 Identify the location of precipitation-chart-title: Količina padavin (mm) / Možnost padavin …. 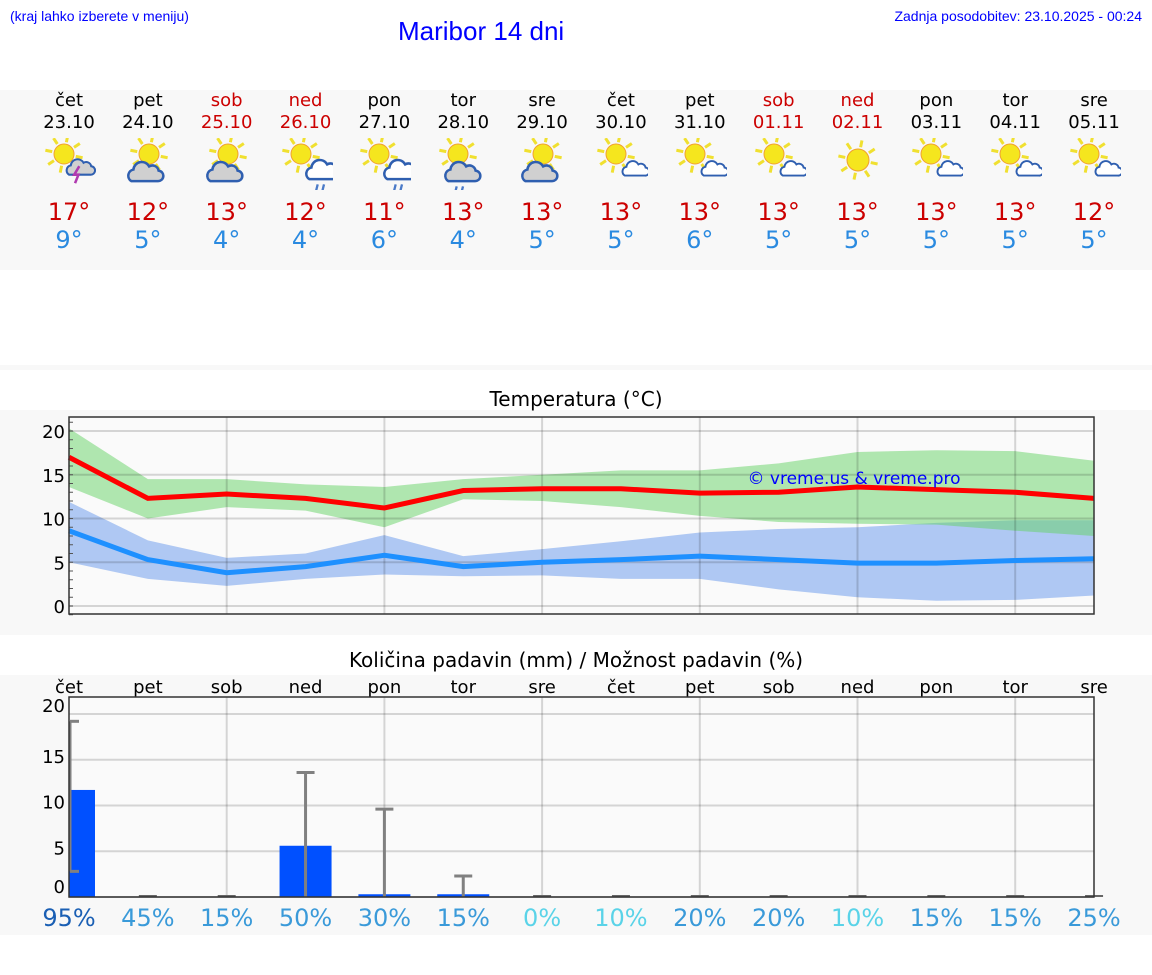
(576, 660).